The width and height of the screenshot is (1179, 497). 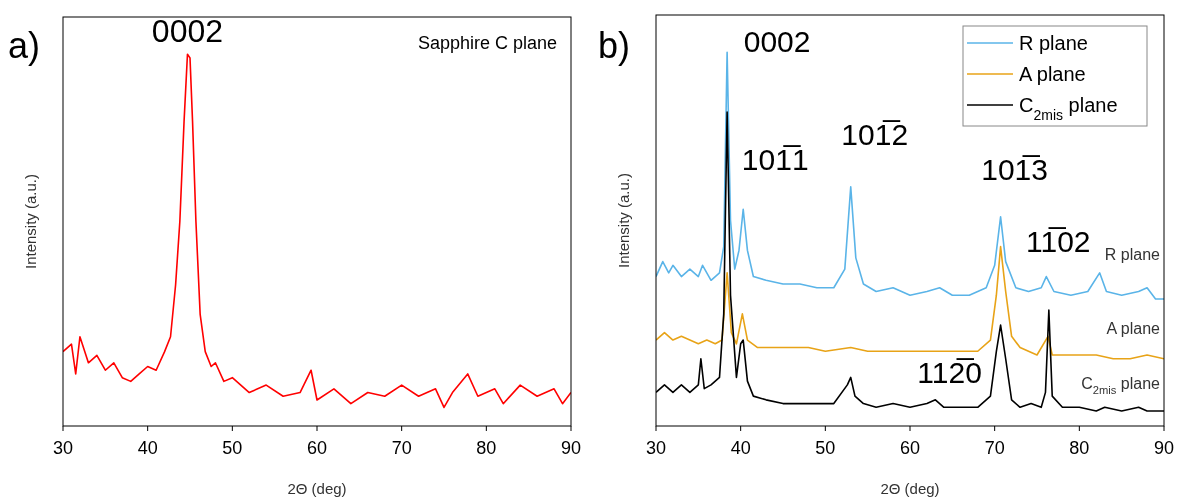 What do you see at coordinates (1121, 386) in the screenshot?
I see `annotation: C$_{2mis}$ plane` at bounding box center [1121, 386].